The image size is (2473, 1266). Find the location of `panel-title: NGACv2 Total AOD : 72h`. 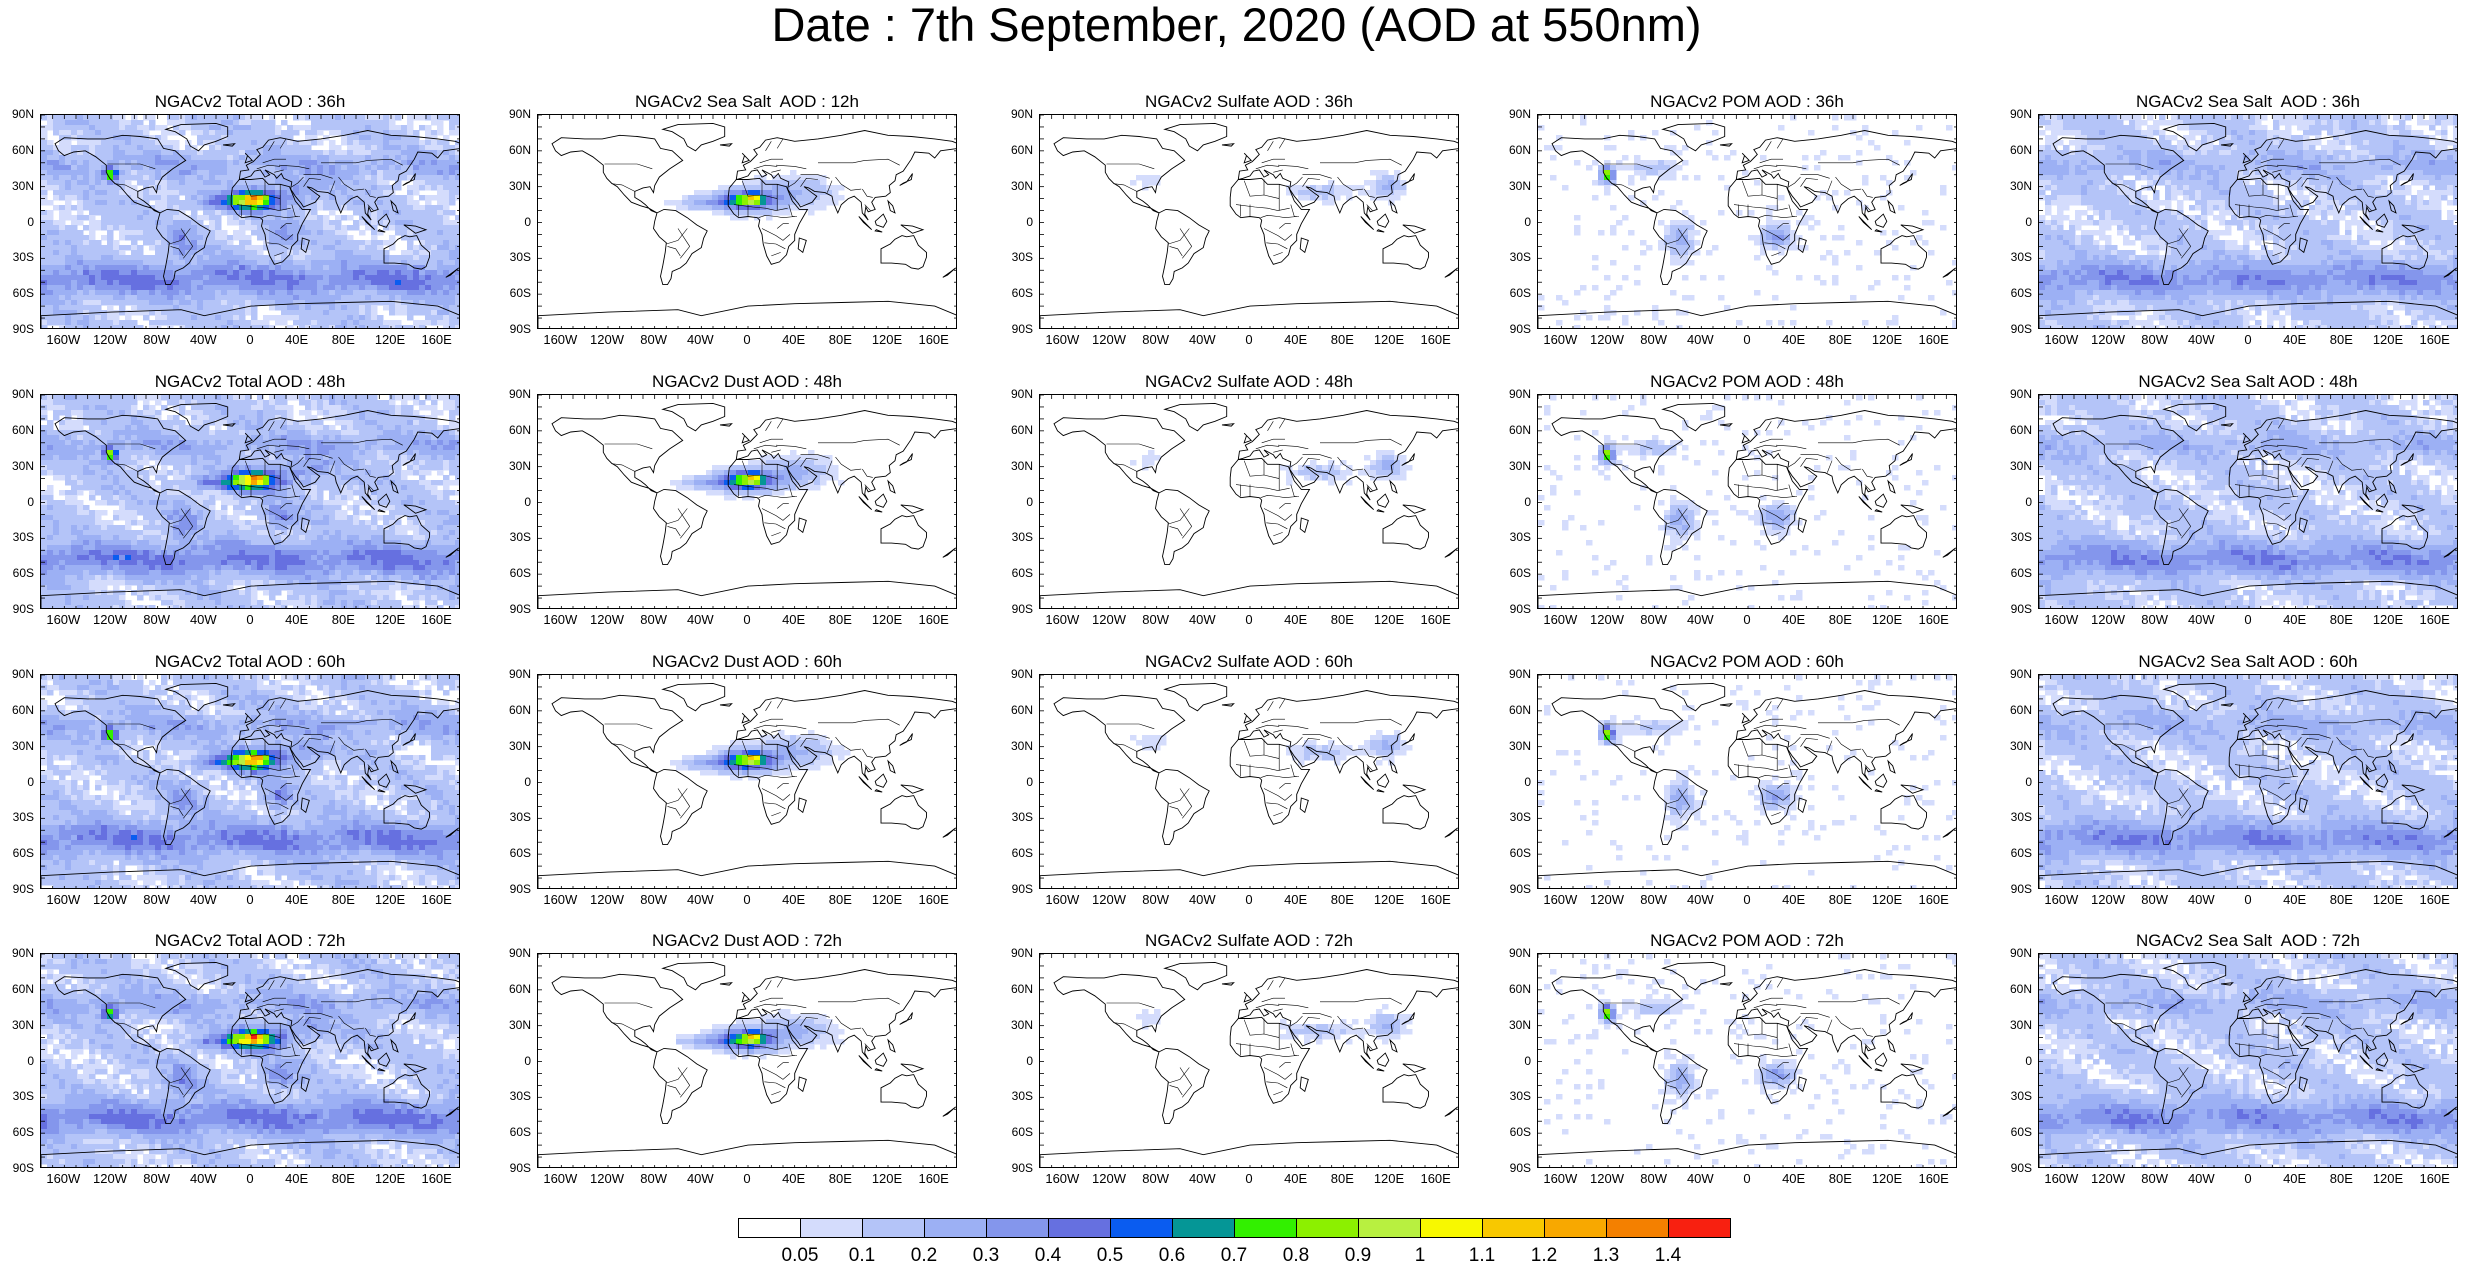

panel-title: NGACv2 Total AOD : 72h is located at coordinates (250, 941).